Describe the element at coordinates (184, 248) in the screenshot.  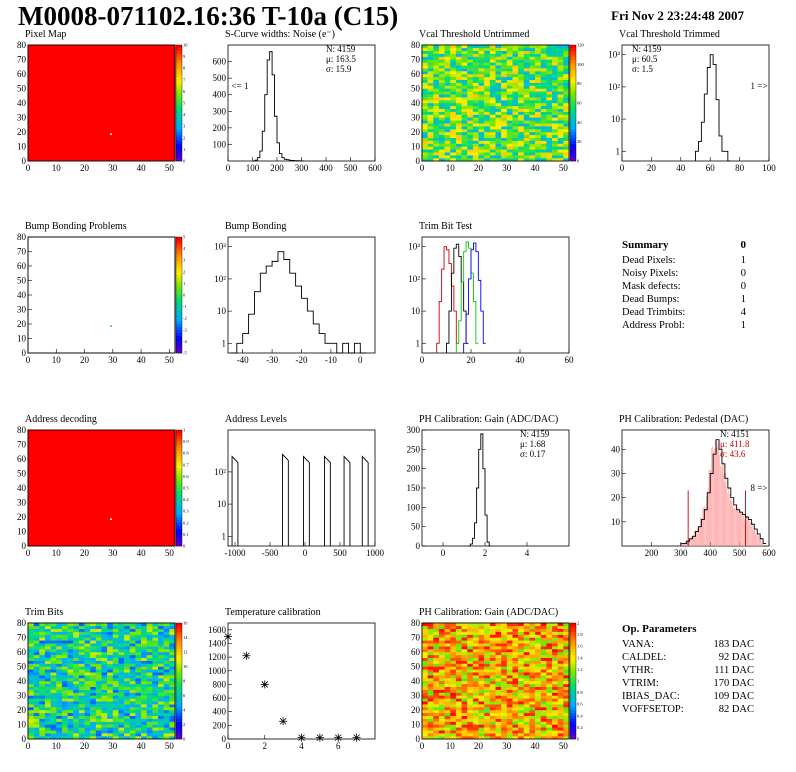
I see `colorbar-label: 4` at that location.